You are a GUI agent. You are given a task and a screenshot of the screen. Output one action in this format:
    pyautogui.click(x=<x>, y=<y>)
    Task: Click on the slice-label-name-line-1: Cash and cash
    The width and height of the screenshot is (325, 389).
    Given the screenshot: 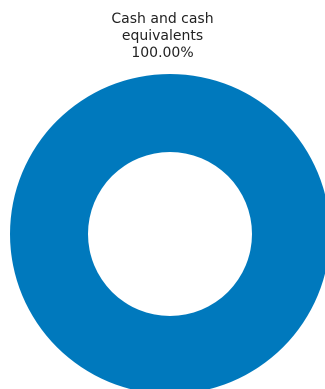 What is the action you would take?
    pyautogui.click(x=162, y=19)
    